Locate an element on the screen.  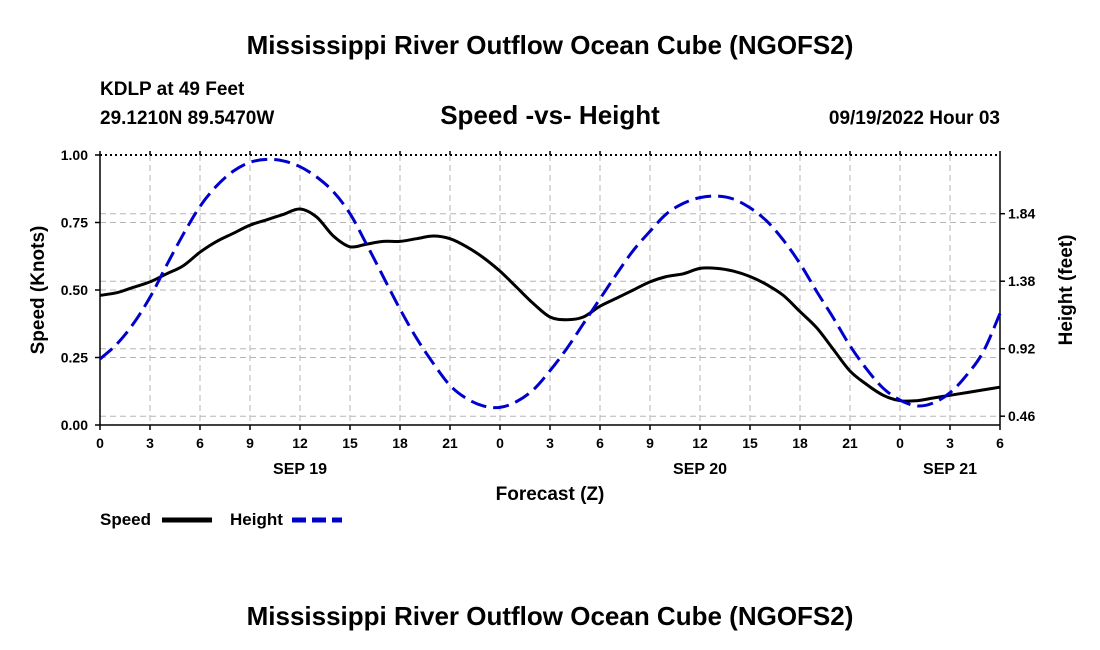
legend-height-label: Height is located at coordinates (256, 519).